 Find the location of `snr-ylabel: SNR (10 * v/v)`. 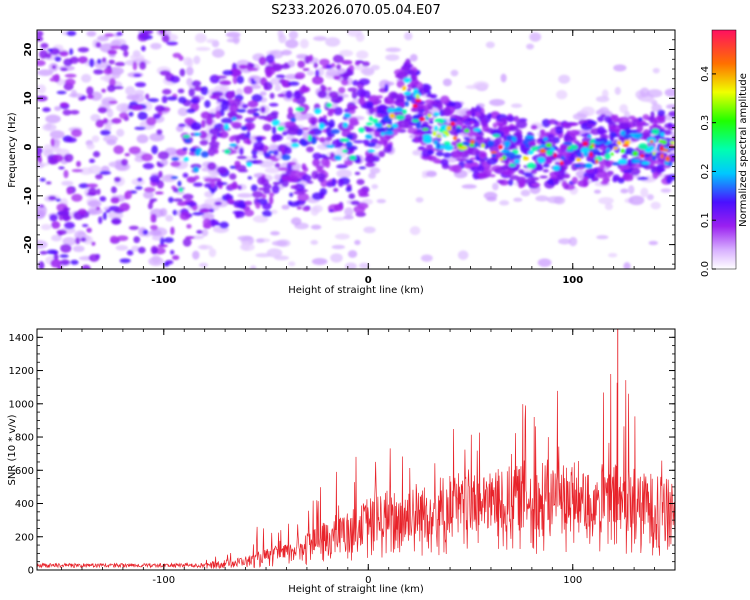

snr-ylabel: SNR (10 * v/v) is located at coordinates (12, 449).